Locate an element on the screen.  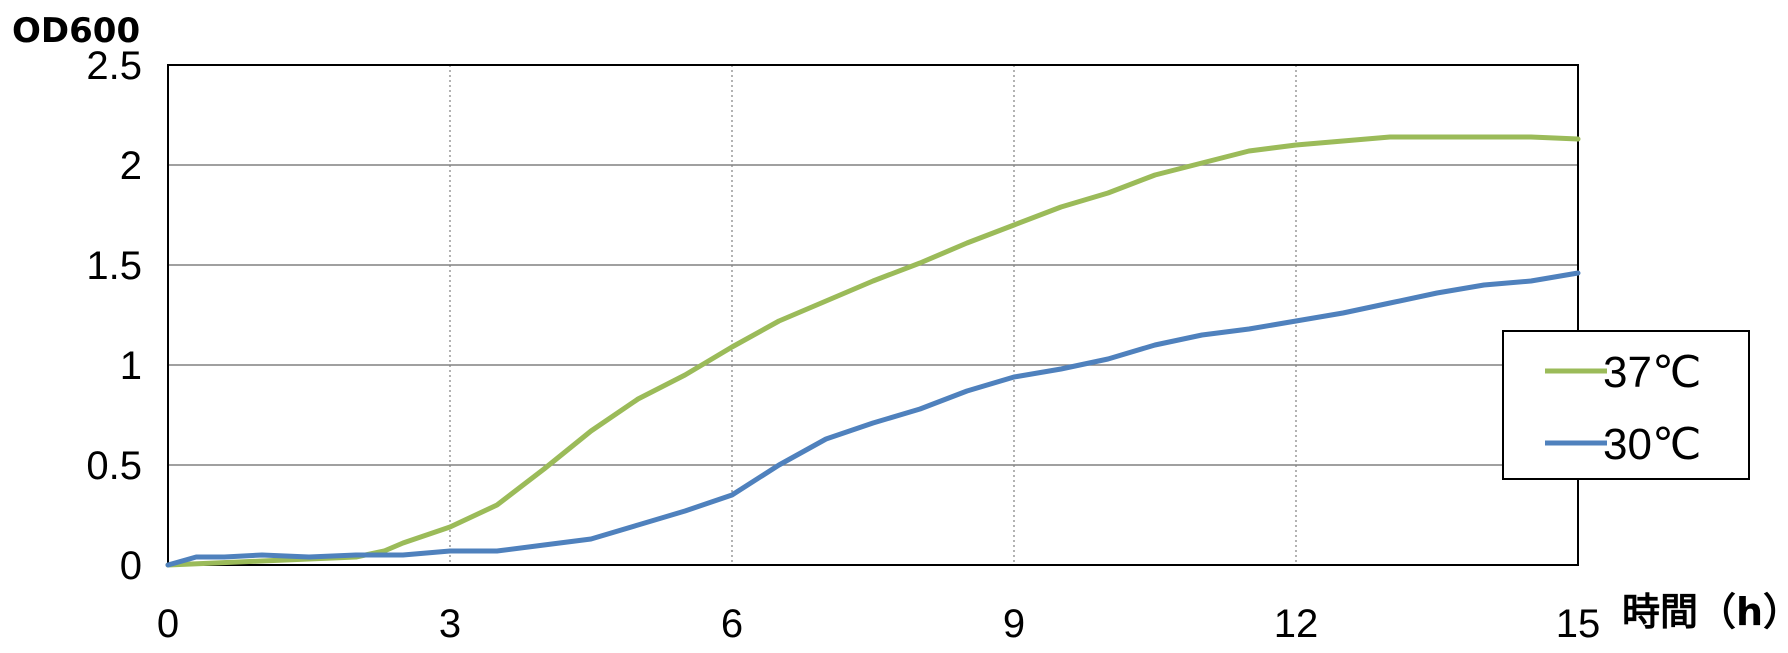
y-tick-label: 2 is located at coordinates (131, 166).